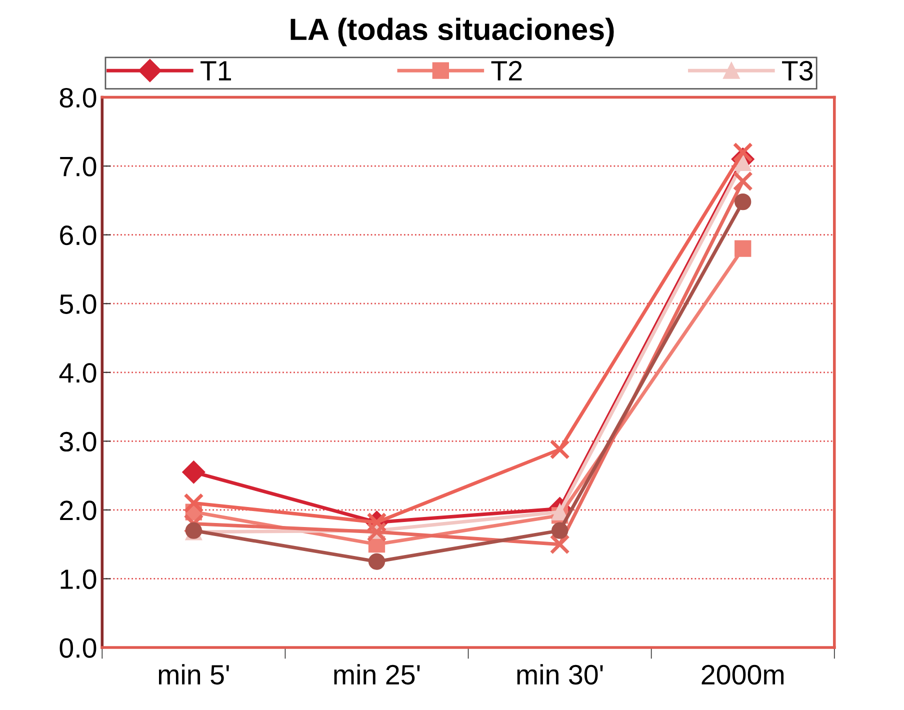 The width and height of the screenshot is (904, 710). Describe the element at coordinates (452, 32) in the screenshot. I see `chart-title: LA (todas situaciones)` at that location.